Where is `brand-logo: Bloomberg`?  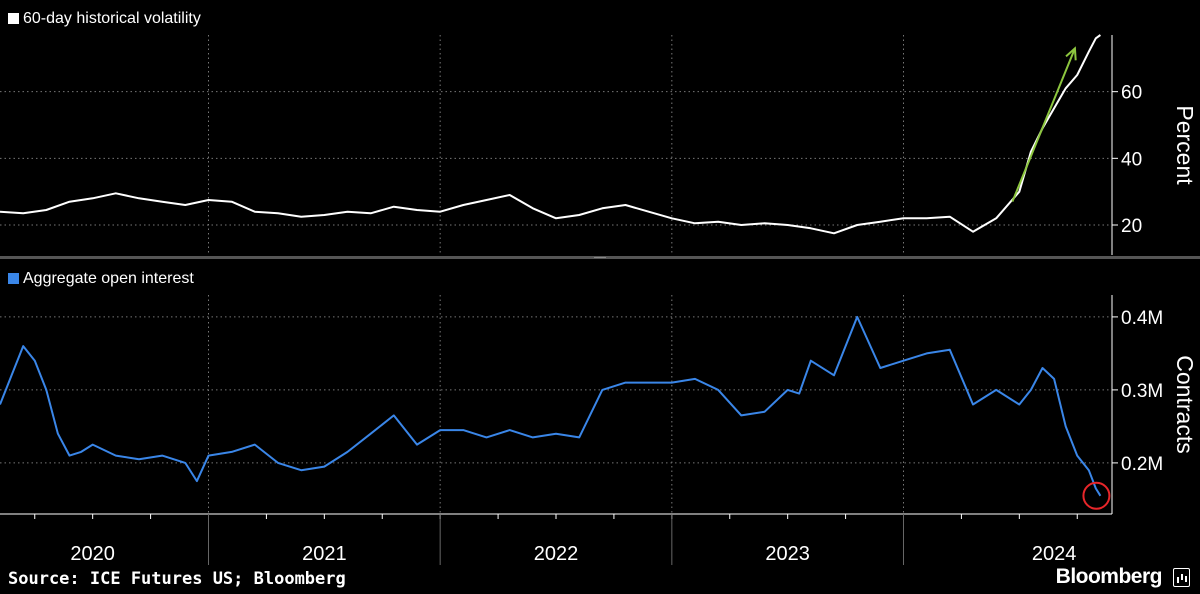 brand-logo: Bloomberg is located at coordinates (1109, 576).